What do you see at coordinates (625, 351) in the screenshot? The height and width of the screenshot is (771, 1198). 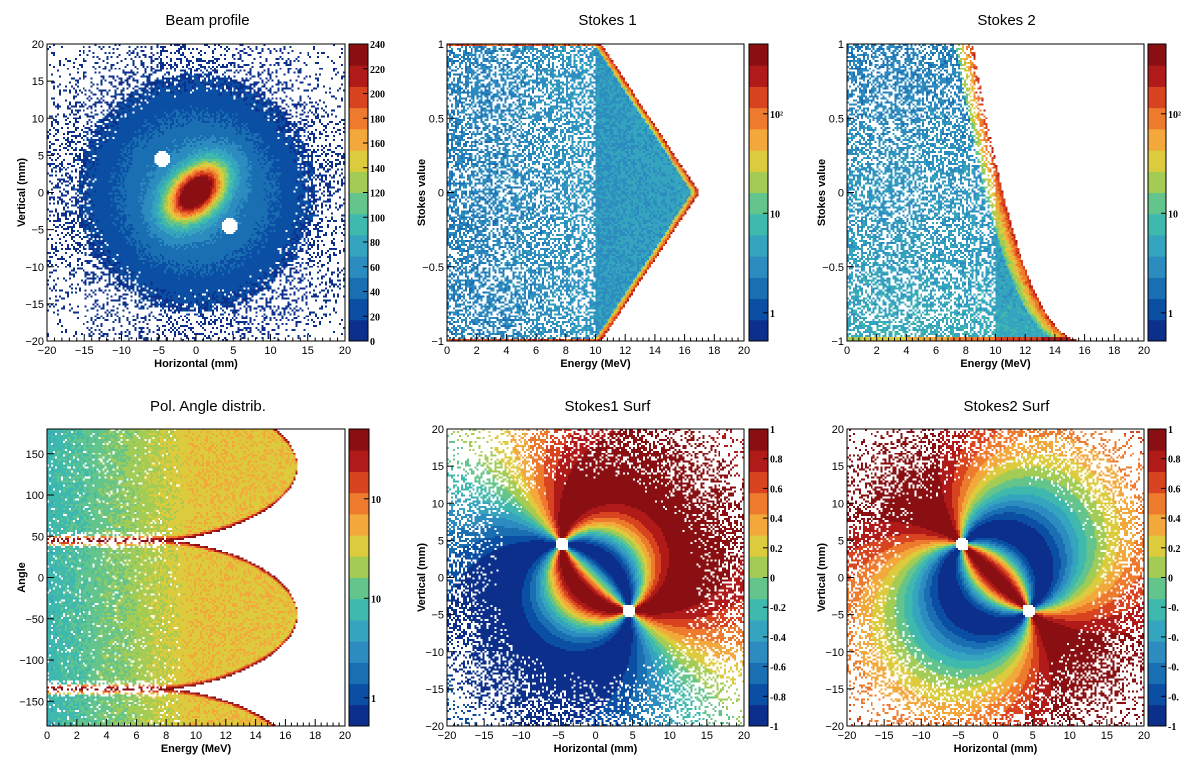 I see `x-tick-label: 12` at bounding box center [625, 351].